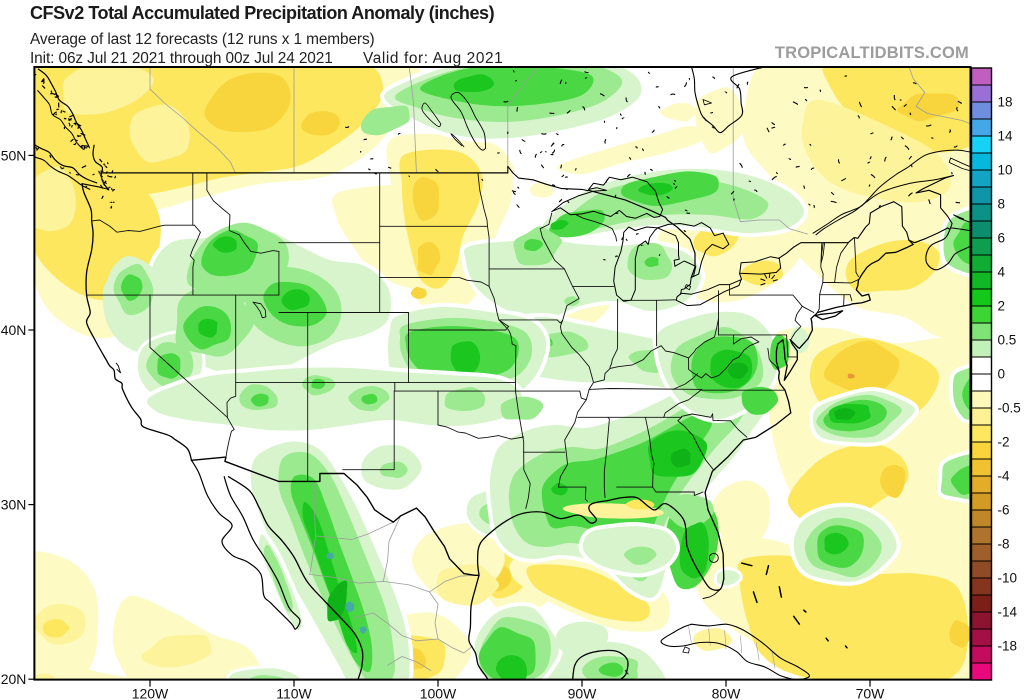  I want to click on svg-text: 20N, so click(14, 679).